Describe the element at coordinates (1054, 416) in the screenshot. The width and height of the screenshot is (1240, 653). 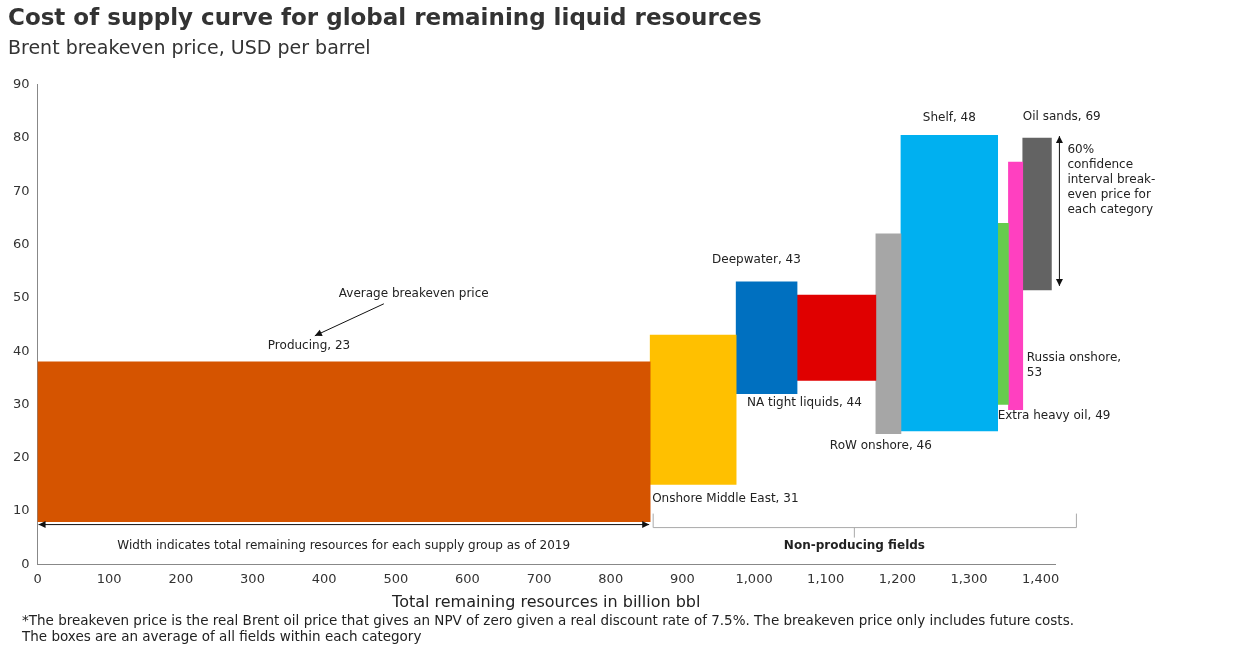
I see `annotation: Extra heavy oil, 49` at that location.